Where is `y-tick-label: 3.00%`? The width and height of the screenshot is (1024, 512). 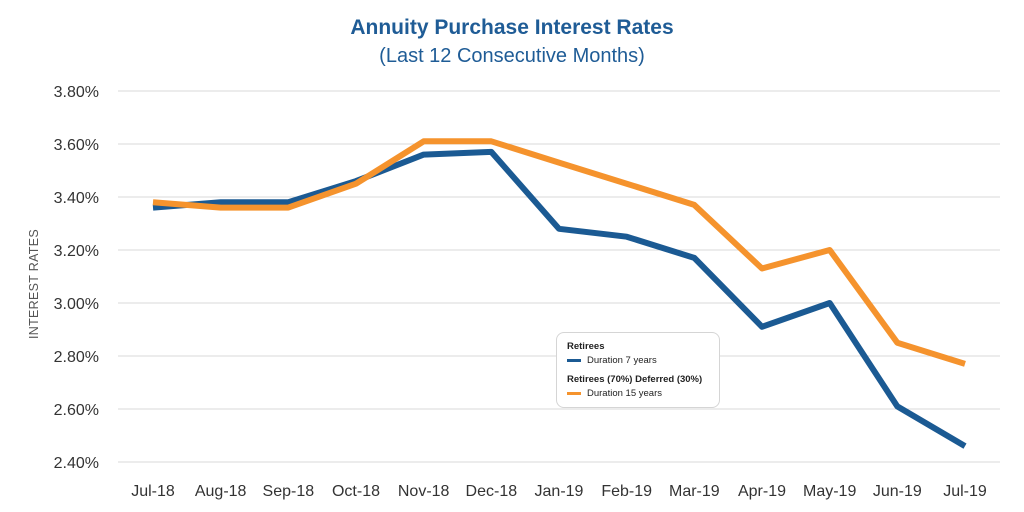 y-tick-label: 3.00% is located at coordinates (76, 304).